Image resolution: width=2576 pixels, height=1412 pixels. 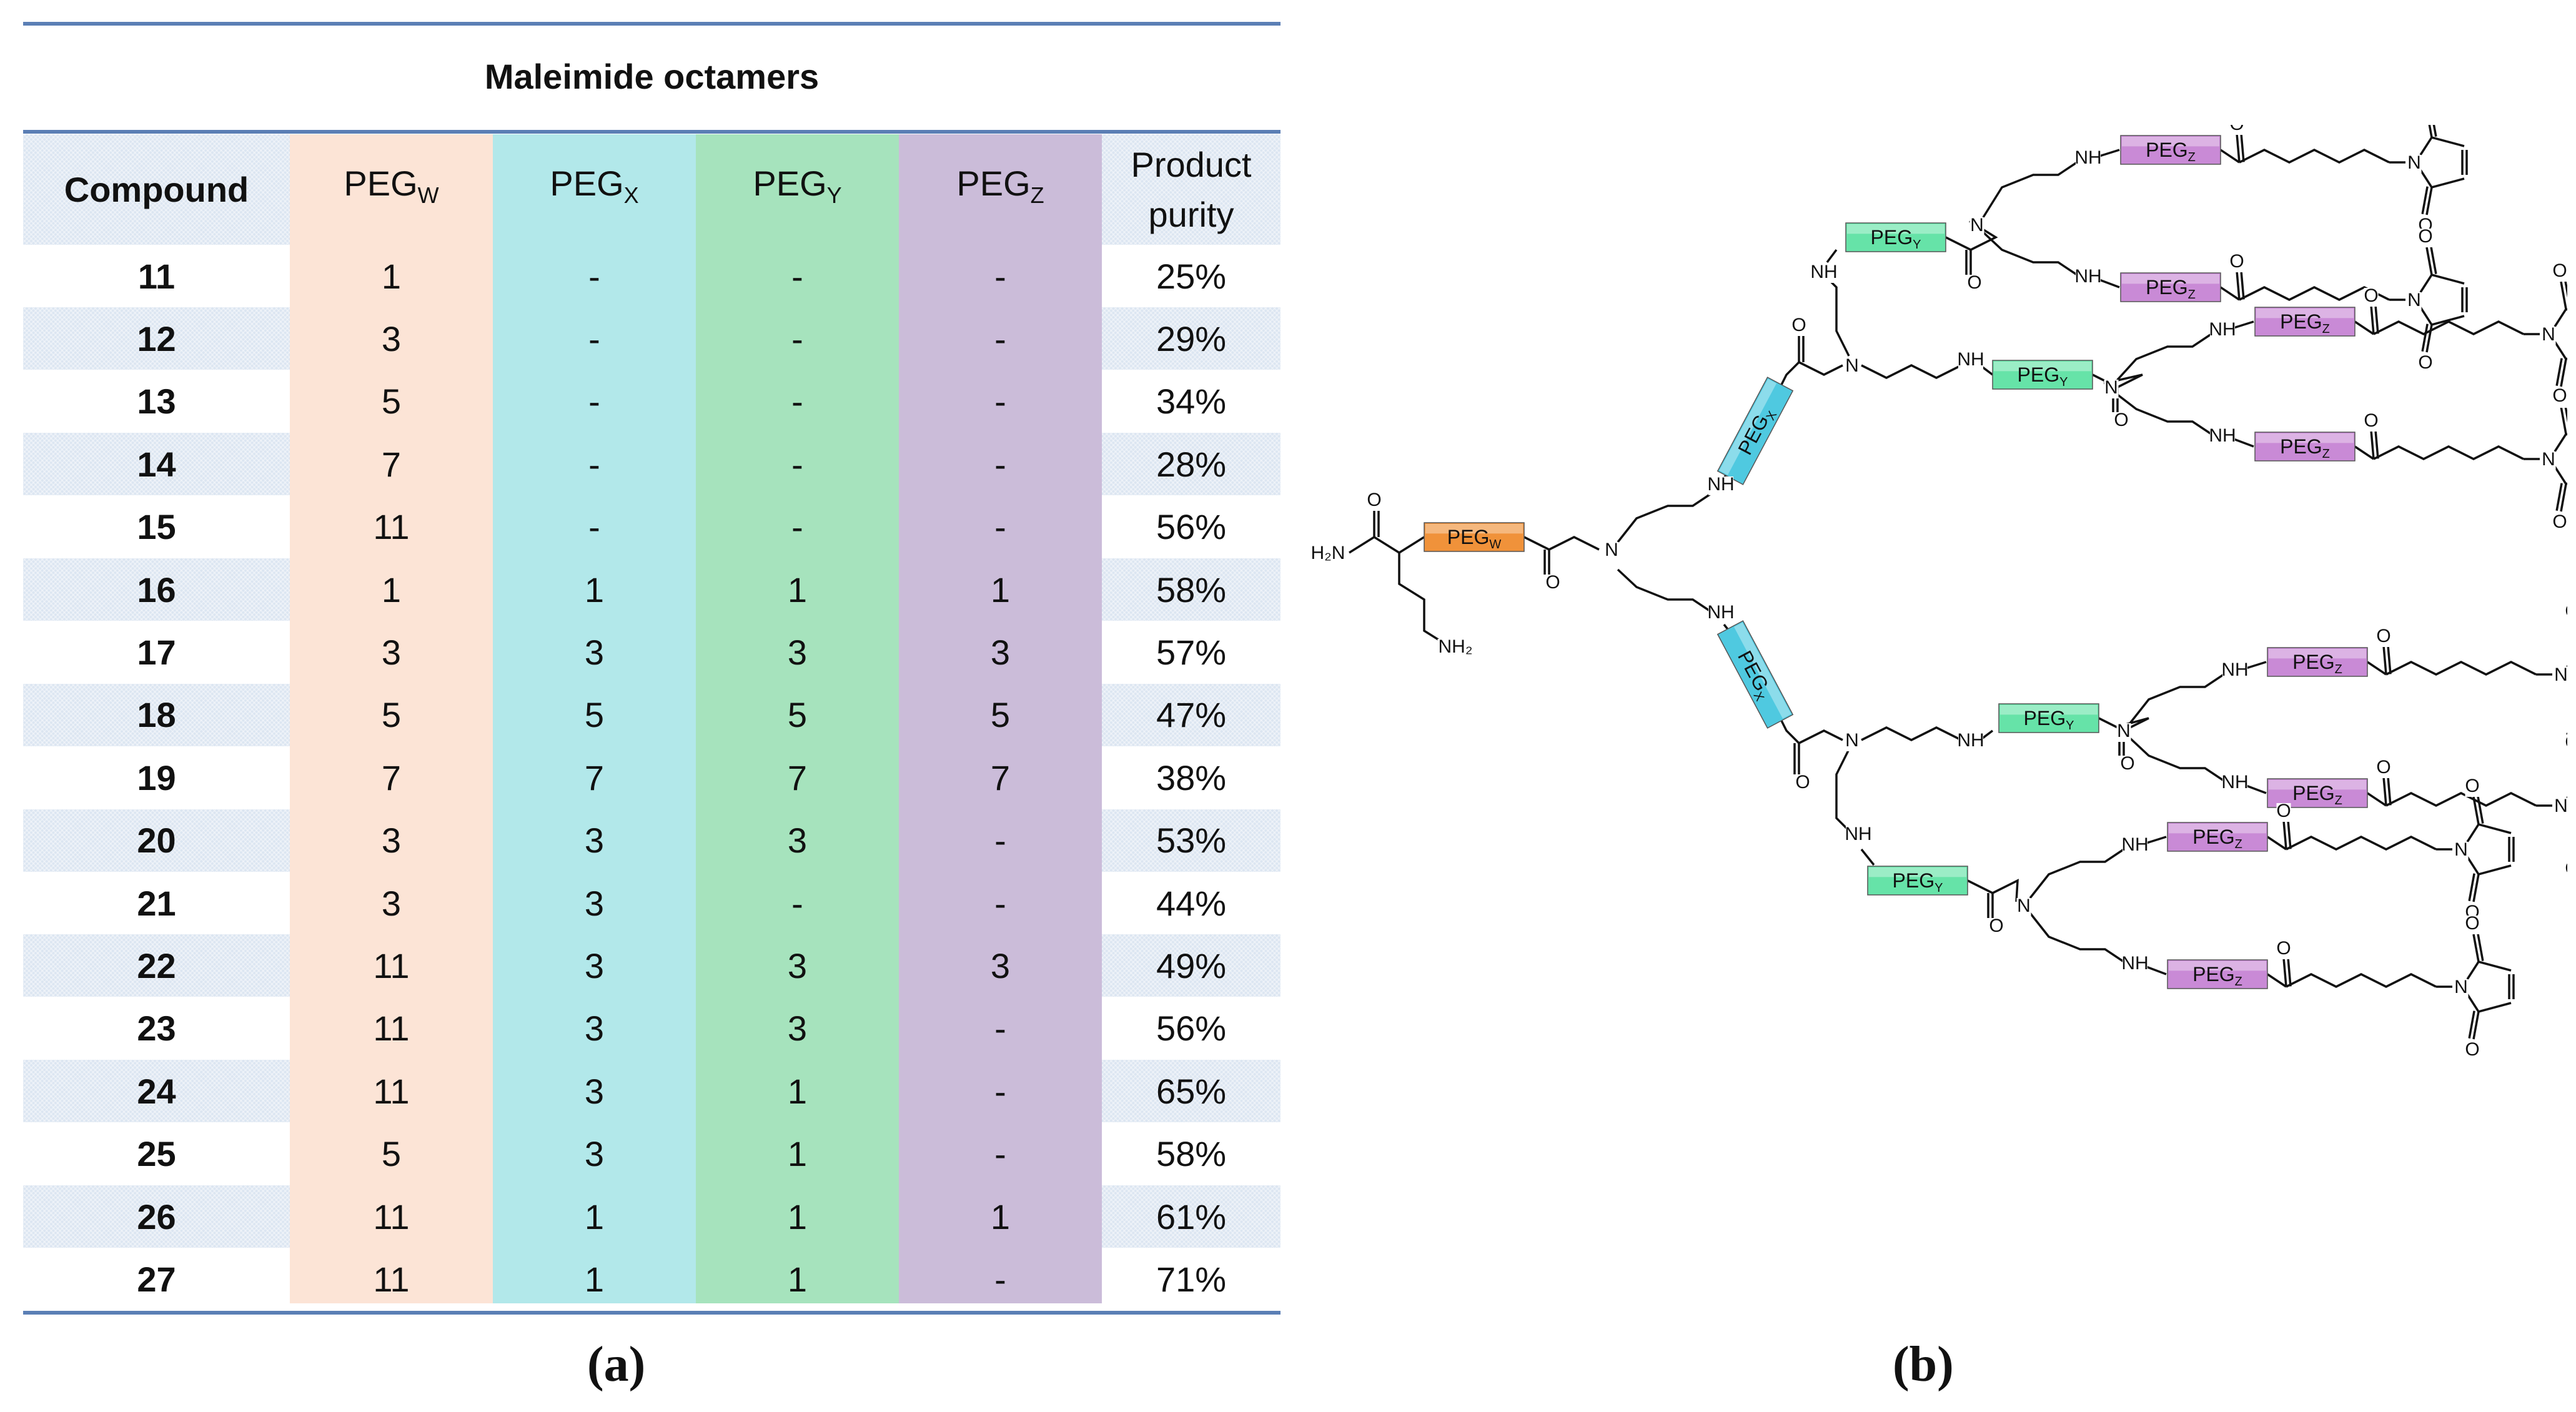 What do you see at coordinates (631, 195) in the screenshot?
I see `header-peg-x-sub: X` at bounding box center [631, 195].